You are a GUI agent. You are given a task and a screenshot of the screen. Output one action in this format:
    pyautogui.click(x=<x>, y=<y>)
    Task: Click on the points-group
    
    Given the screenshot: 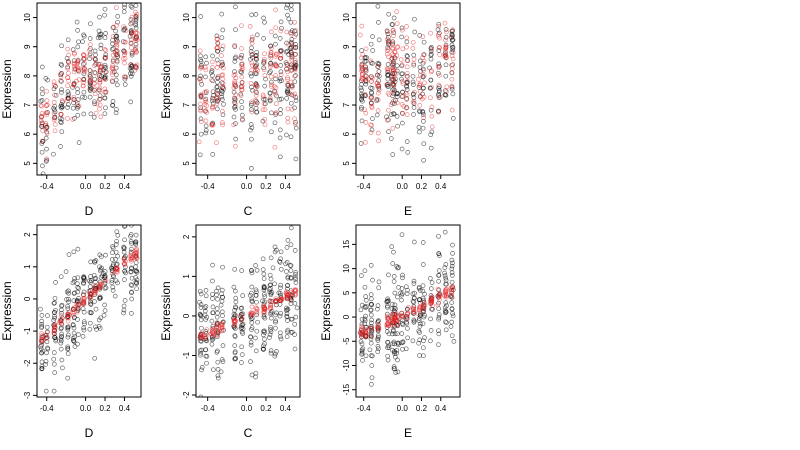 What is the action you would take?
    pyautogui.click(x=406, y=83)
    